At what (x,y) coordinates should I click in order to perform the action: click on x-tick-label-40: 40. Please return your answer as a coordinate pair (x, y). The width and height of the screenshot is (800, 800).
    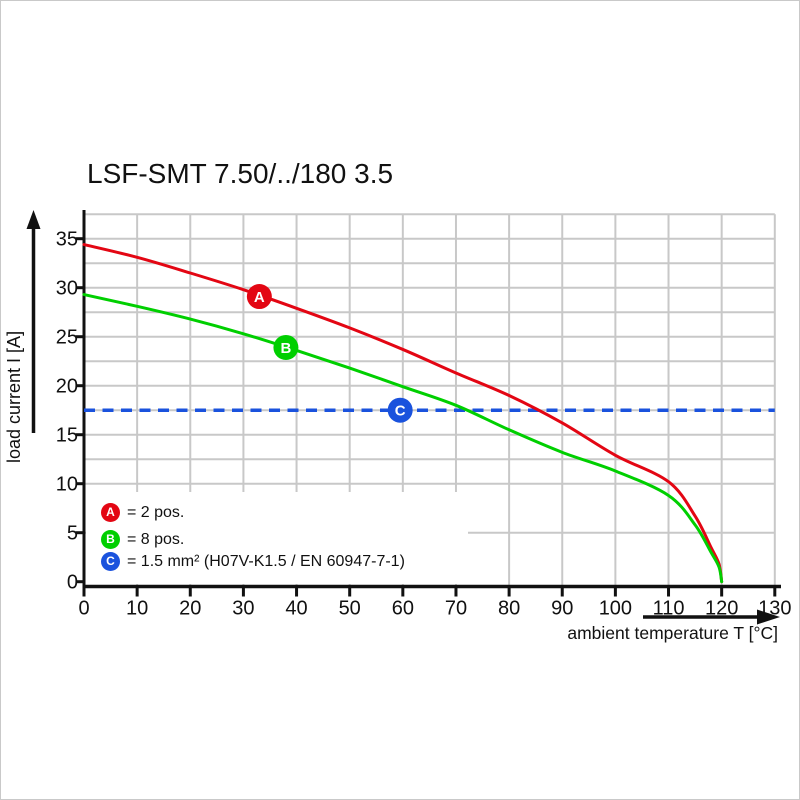
    Looking at the image, I should click on (296, 609).